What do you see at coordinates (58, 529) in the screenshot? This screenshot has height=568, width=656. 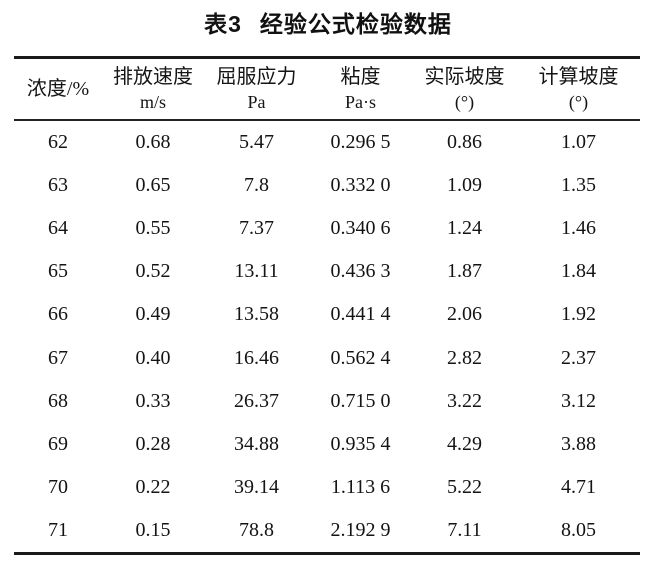 I see `table-cell: 71` at bounding box center [58, 529].